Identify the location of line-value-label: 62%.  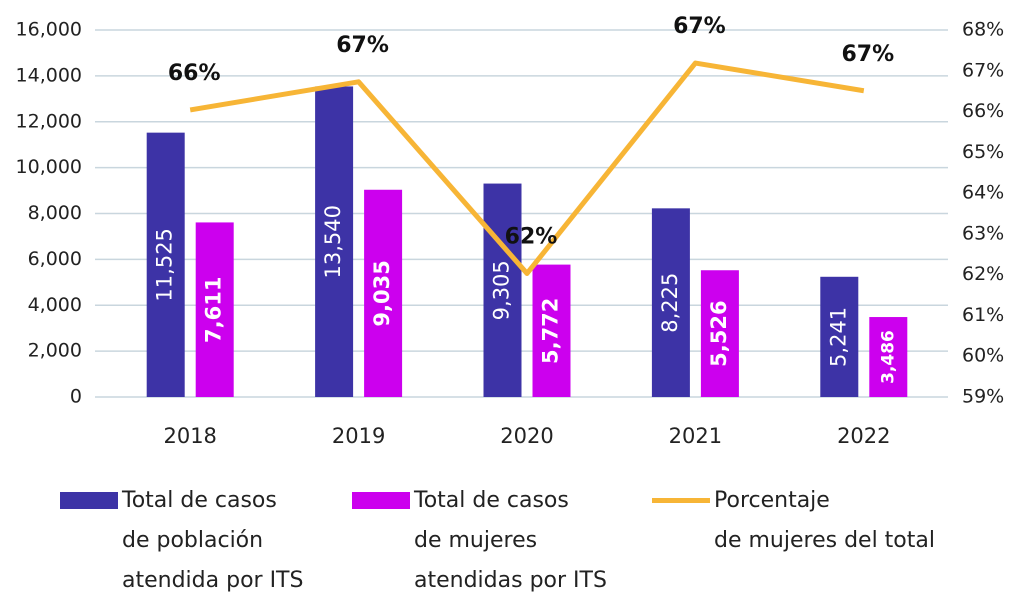
(531, 236).